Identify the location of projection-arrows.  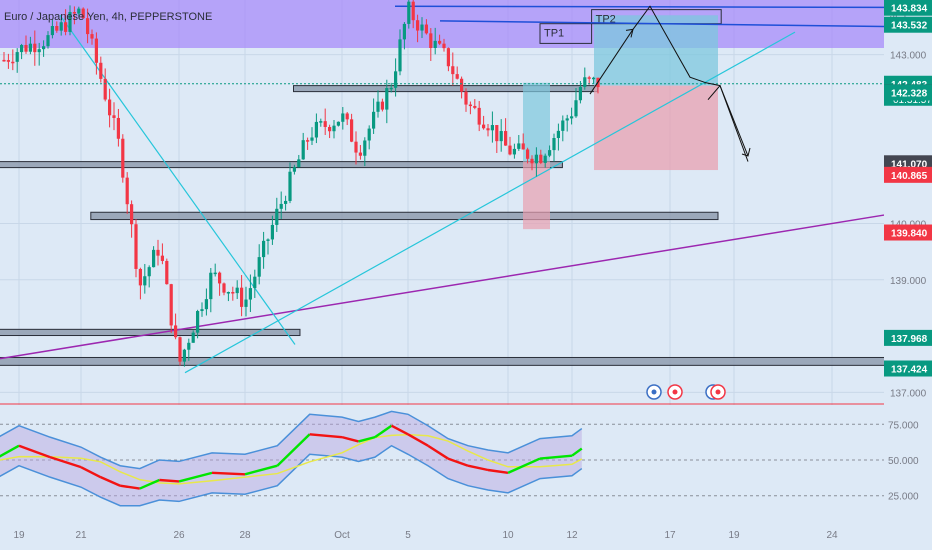
(670, 83).